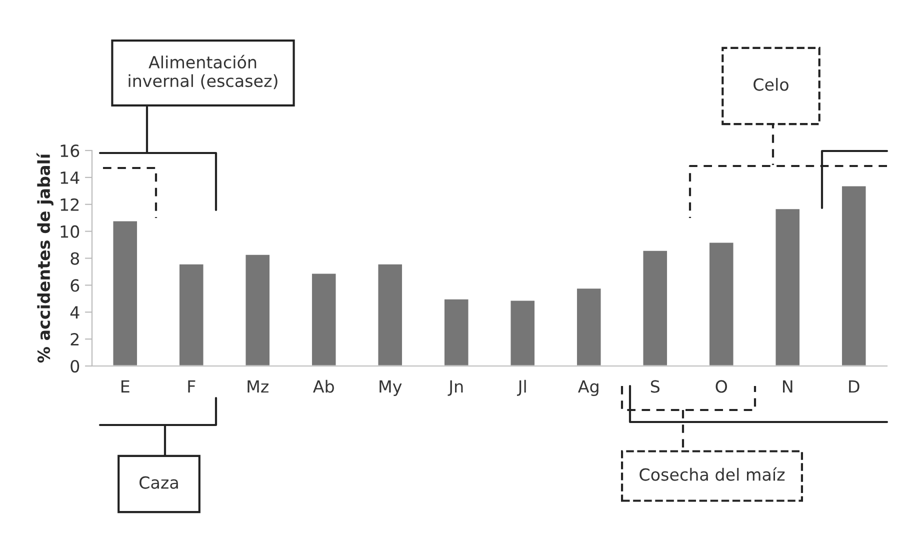  Describe the element at coordinates (203, 72) in the screenshot. I see `text: Alimentación invernal (escasez)` at that location.